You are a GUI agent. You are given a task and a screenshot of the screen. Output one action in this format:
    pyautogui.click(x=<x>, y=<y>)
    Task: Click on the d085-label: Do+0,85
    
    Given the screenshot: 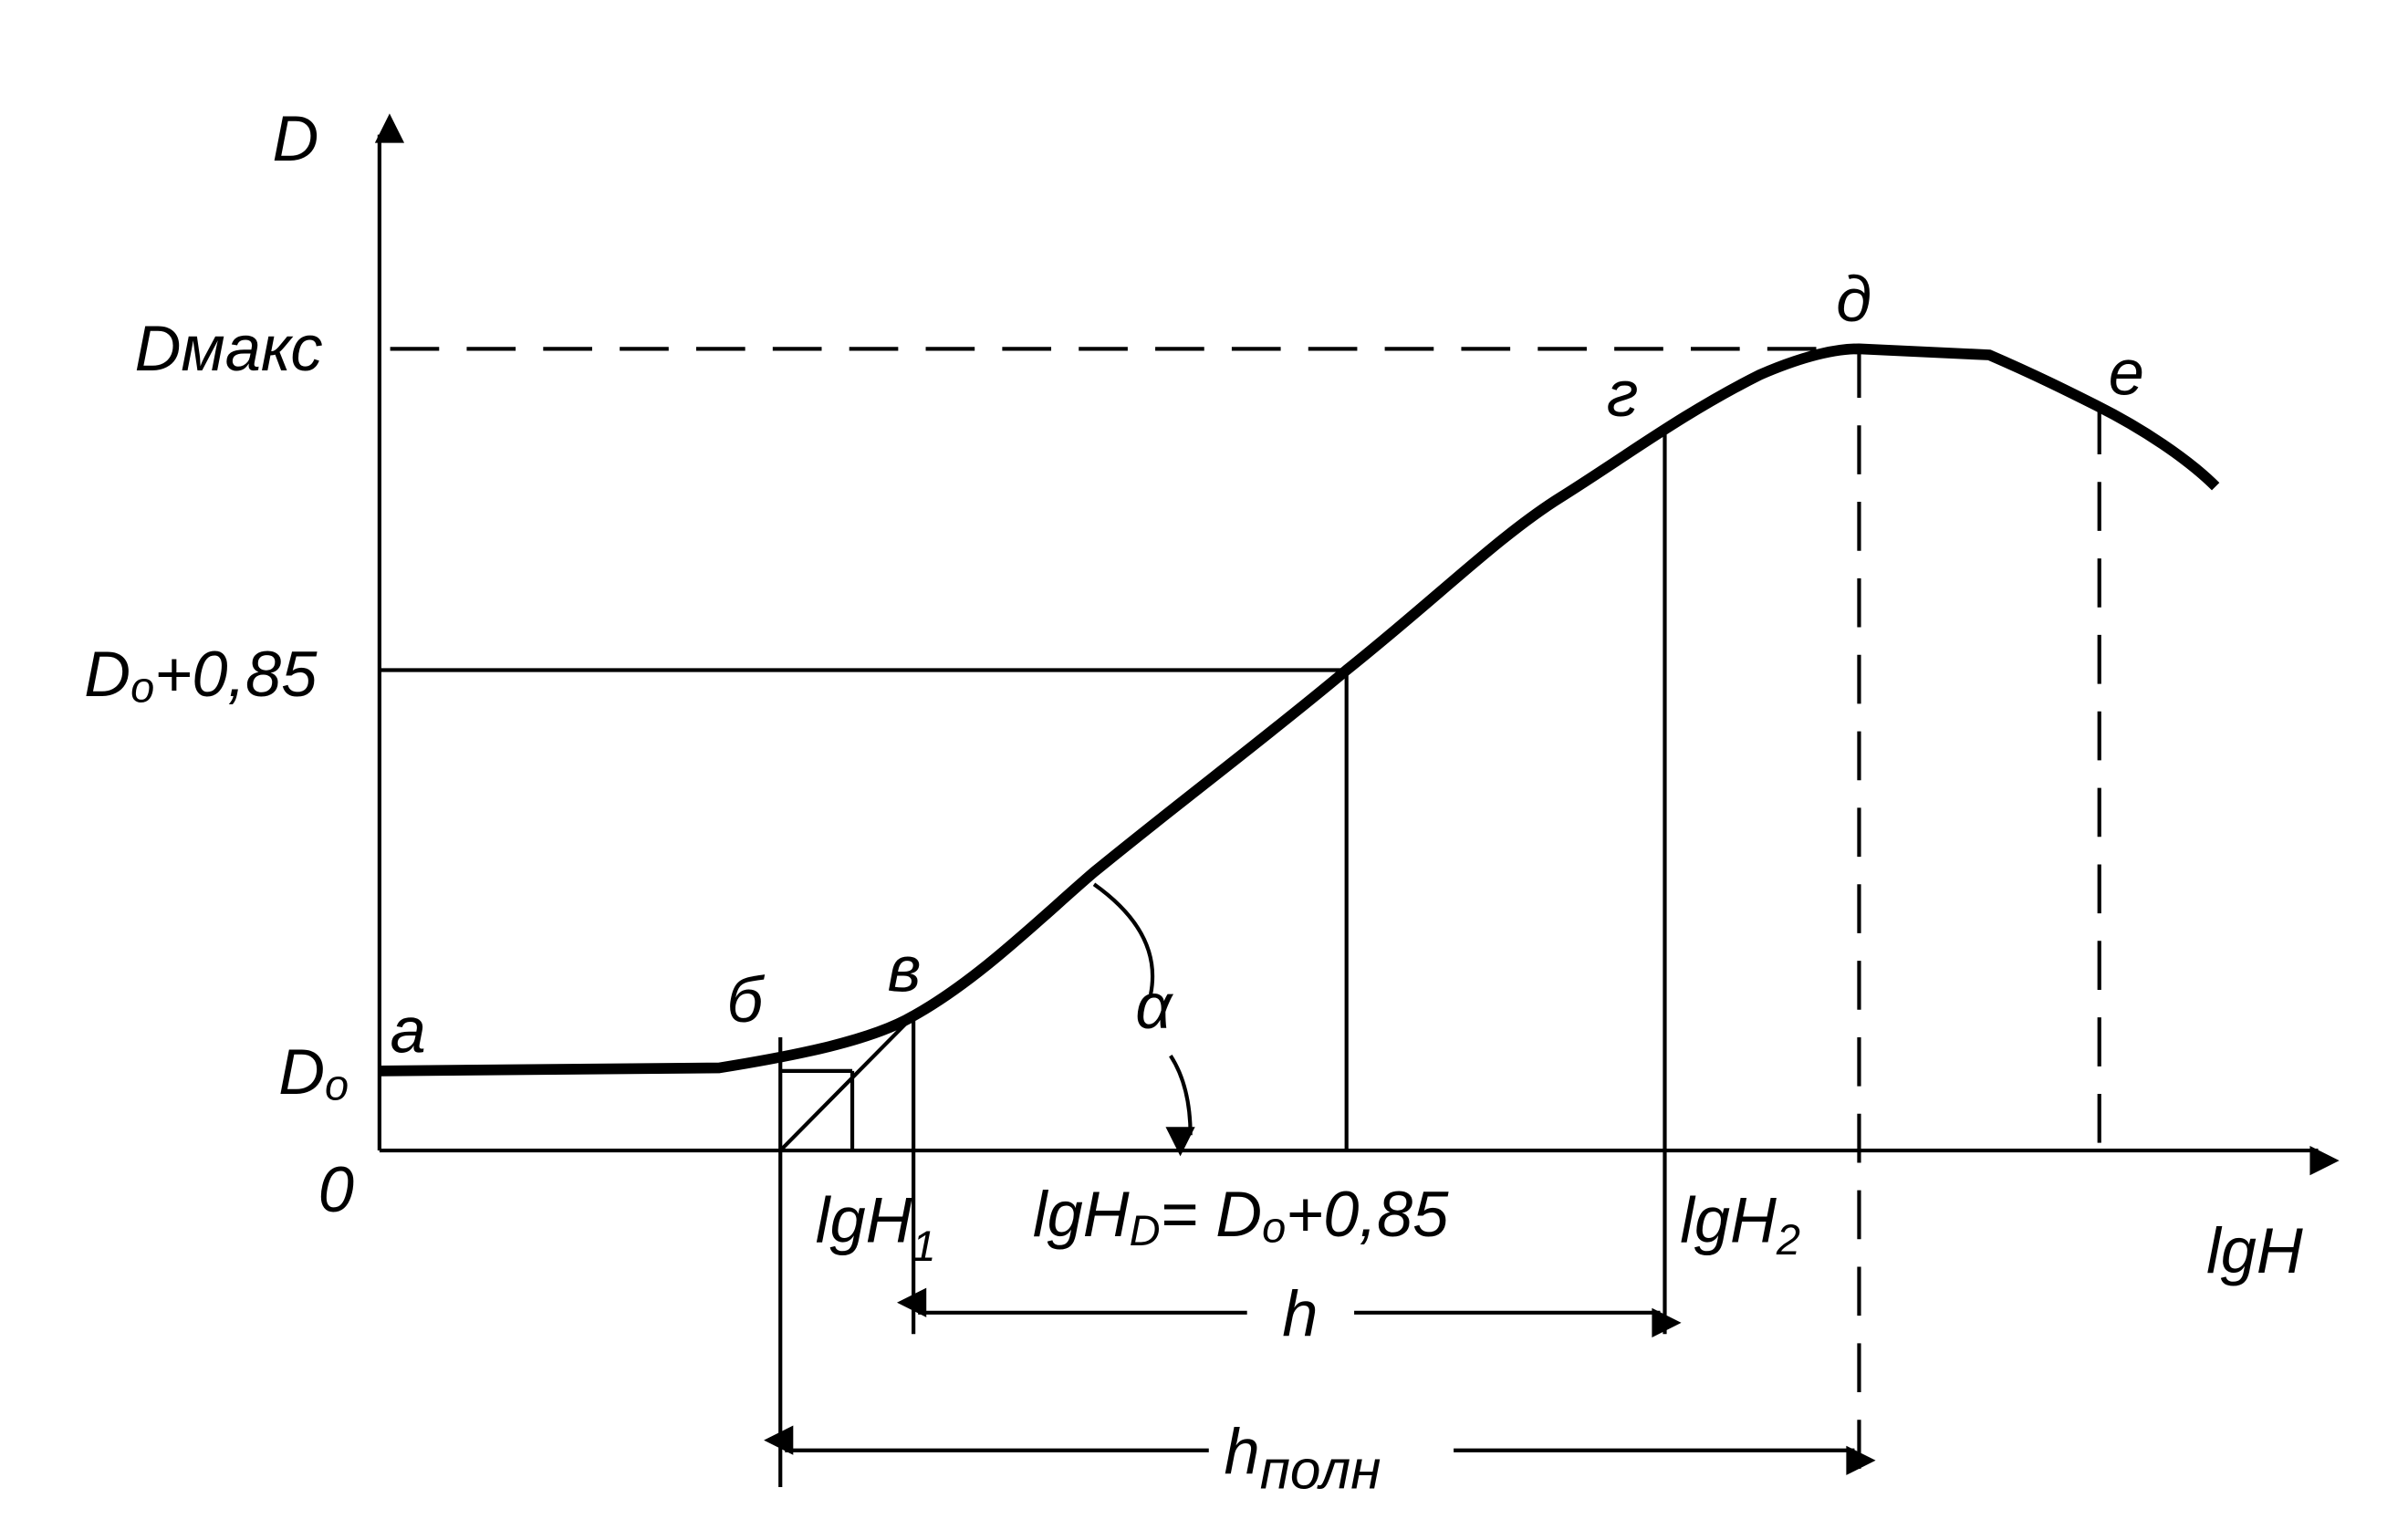 What is the action you would take?
    pyautogui.click(x=201, y=675)
    